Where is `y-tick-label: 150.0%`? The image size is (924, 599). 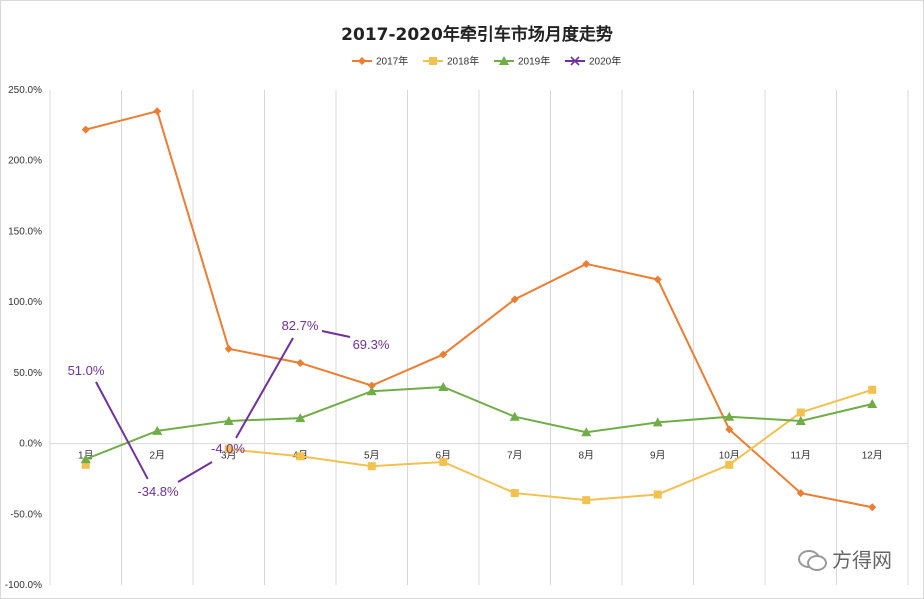 y-tick-label: 150.0% is located at coordinates (25, 231).